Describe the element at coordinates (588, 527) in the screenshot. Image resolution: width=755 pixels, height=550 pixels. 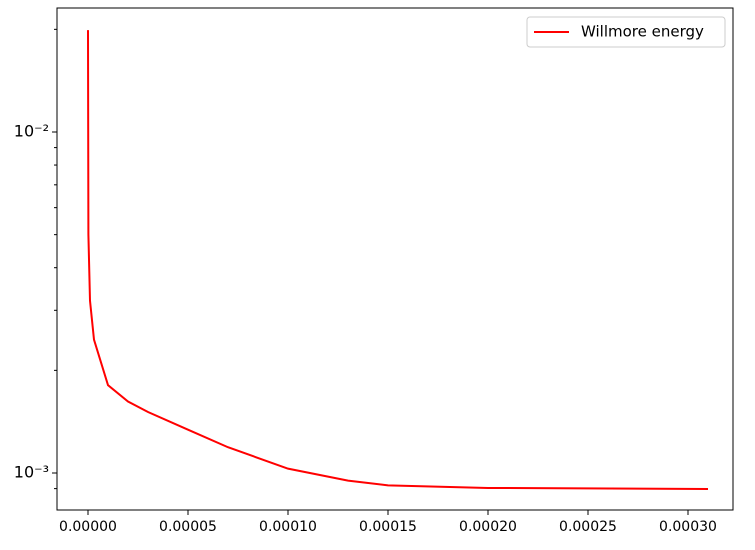
I see `x-tick-label: 0.00025` at that location.